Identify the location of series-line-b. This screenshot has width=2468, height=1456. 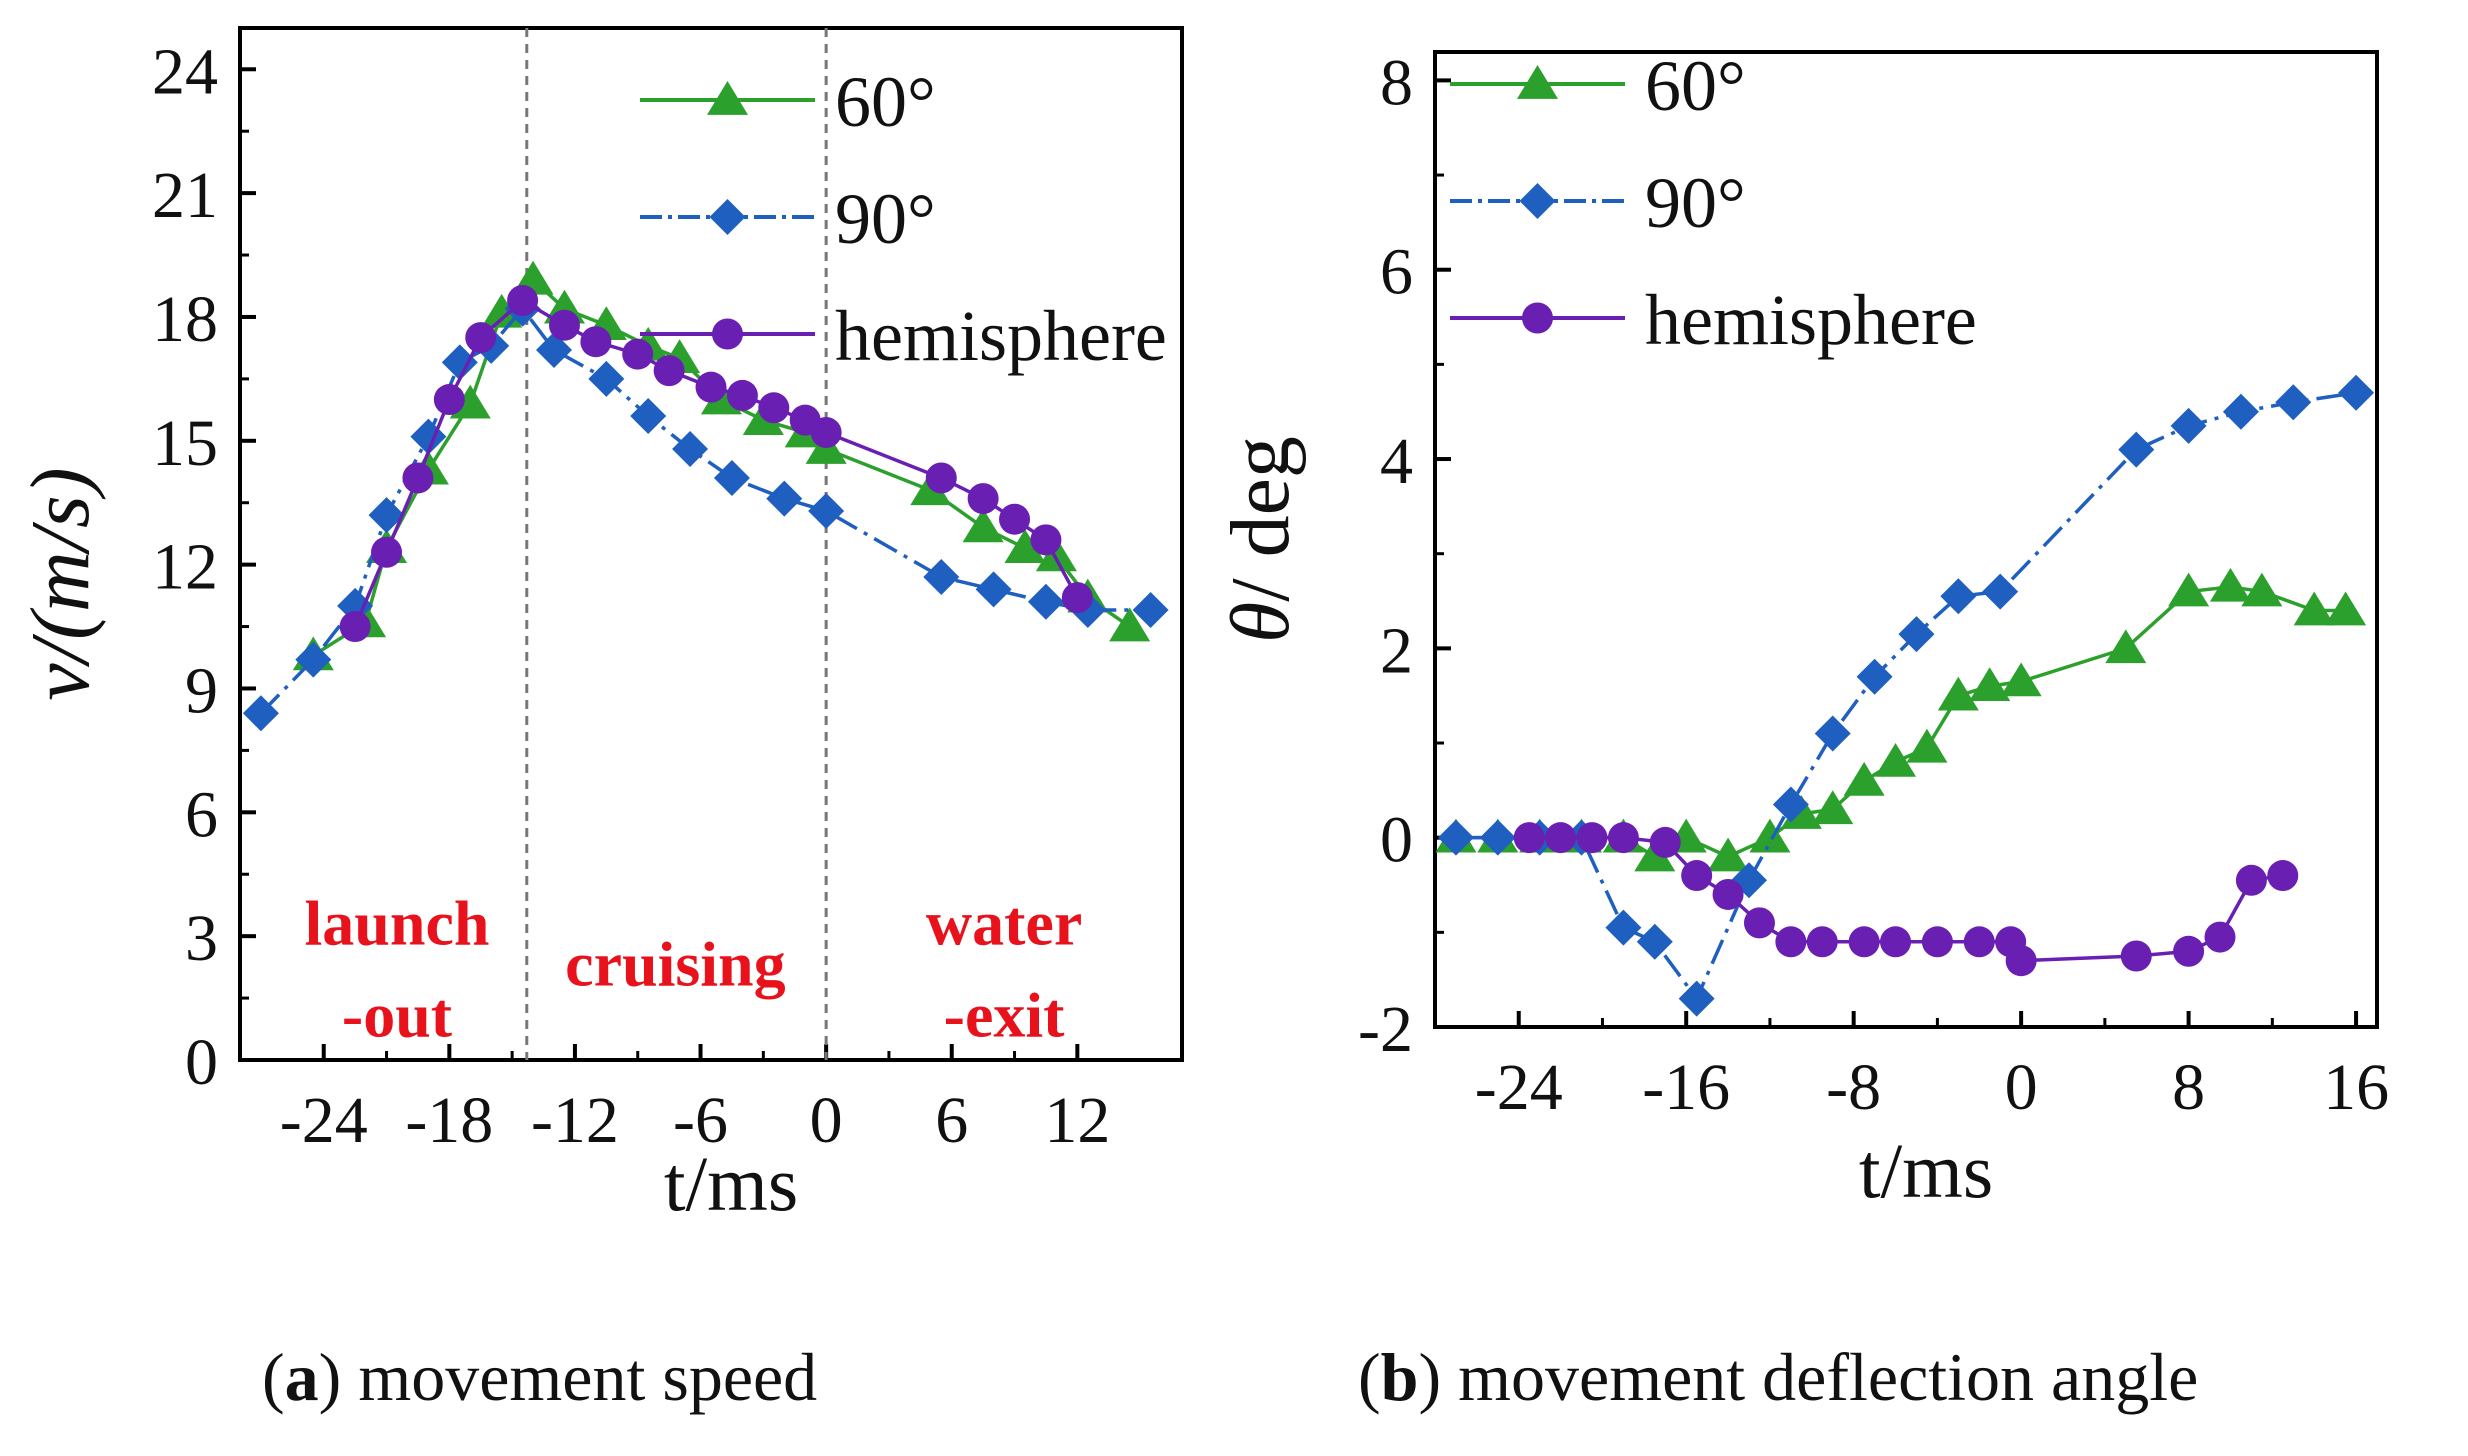
(1900, 722).